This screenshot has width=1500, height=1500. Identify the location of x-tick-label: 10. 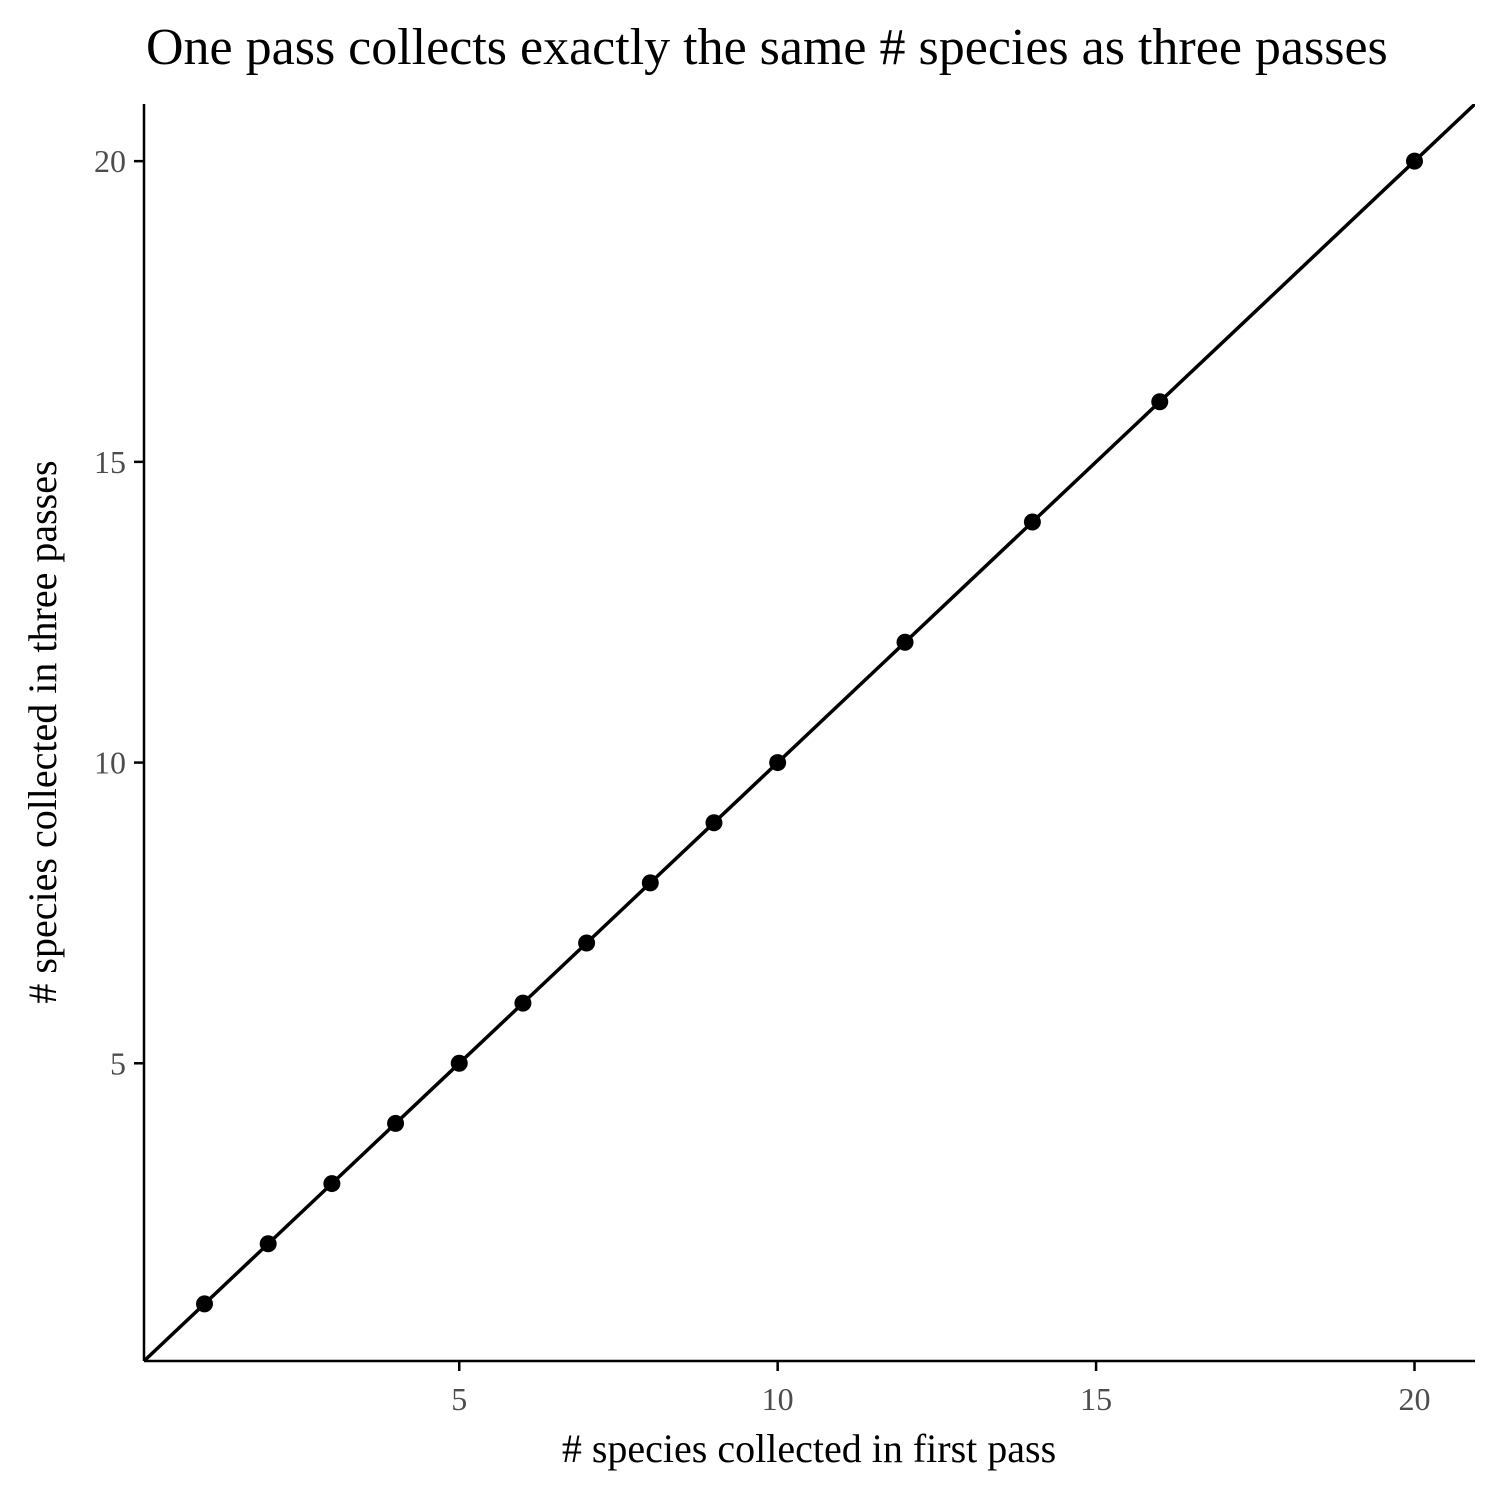
(778, 1399).